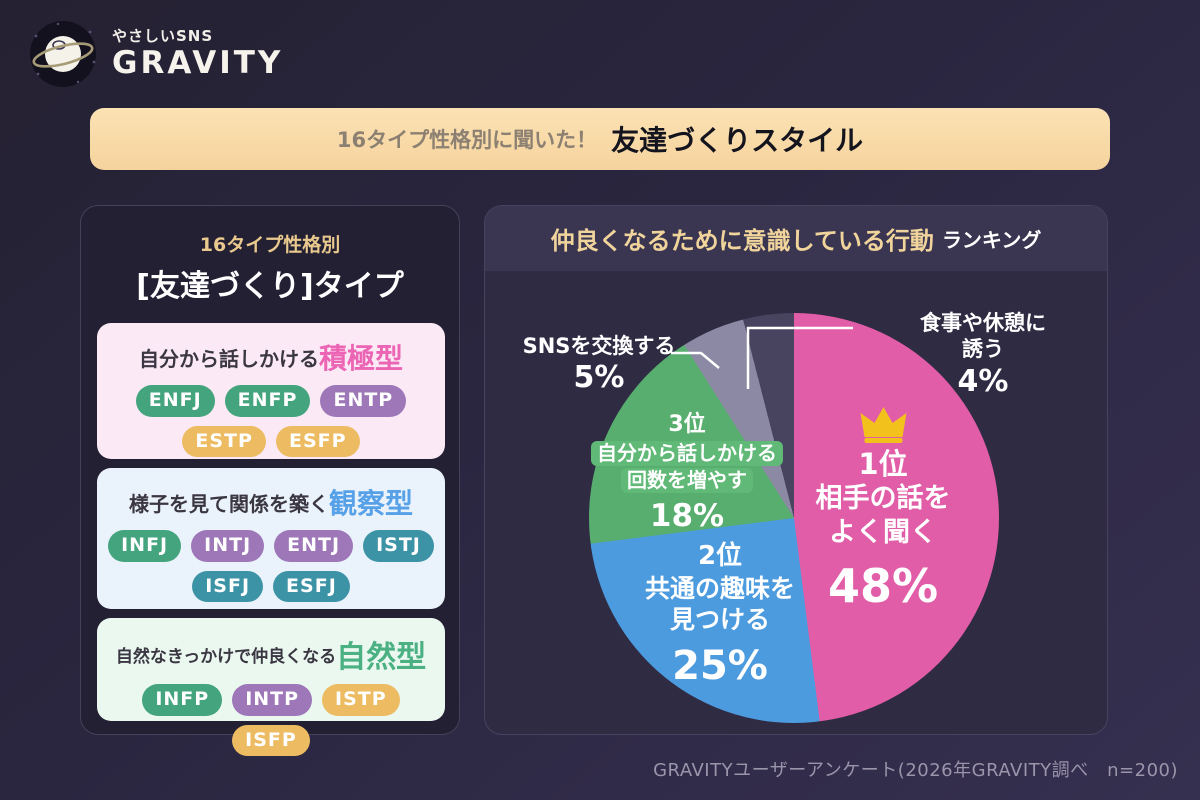 This screenshot has height=800, width=1200. I want to click on slice-label-2: 2位 共通の趣味を 見つける 25%, so click(720, 615).